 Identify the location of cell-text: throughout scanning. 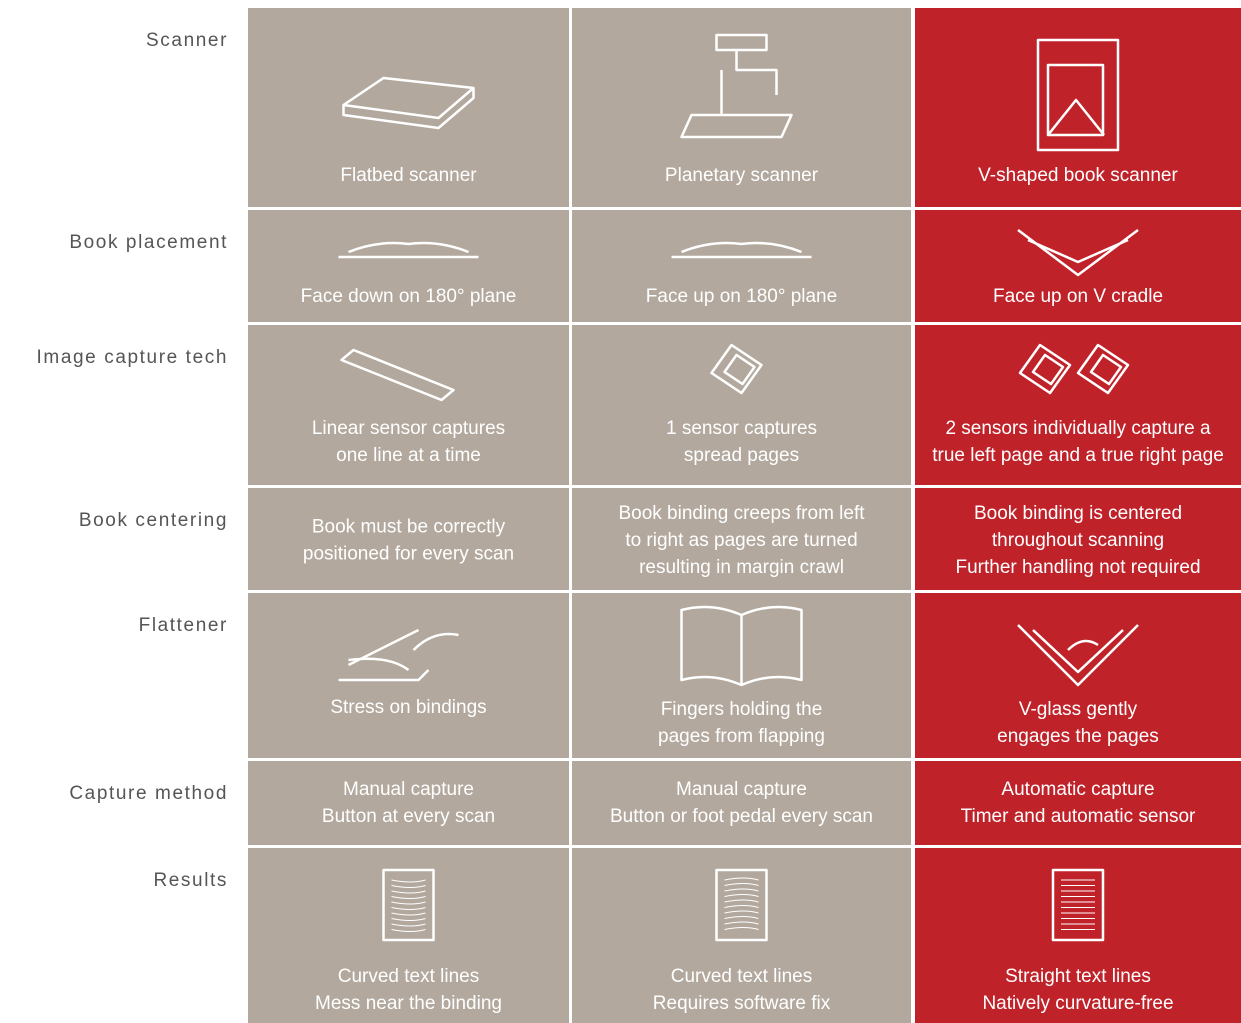
(1078, 540).